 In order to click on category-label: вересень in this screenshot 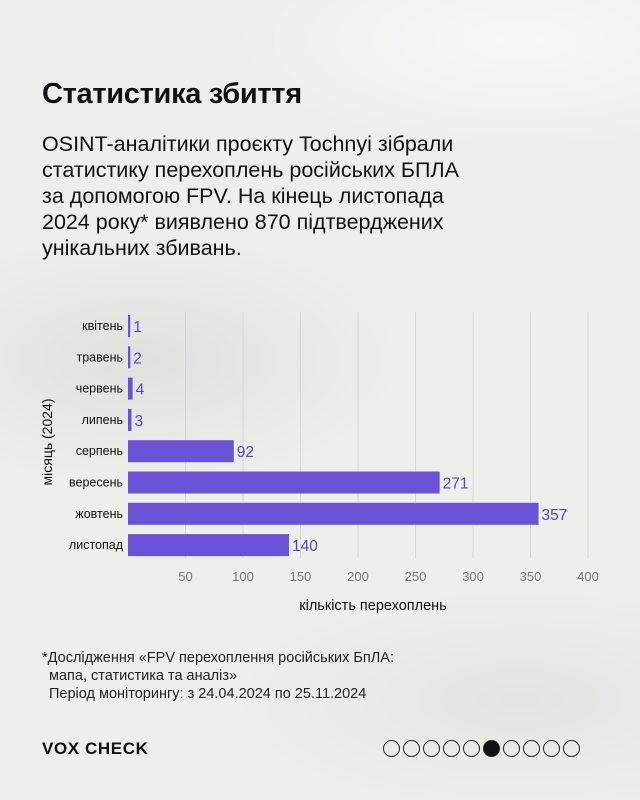, I will do `click(96, 483)`.